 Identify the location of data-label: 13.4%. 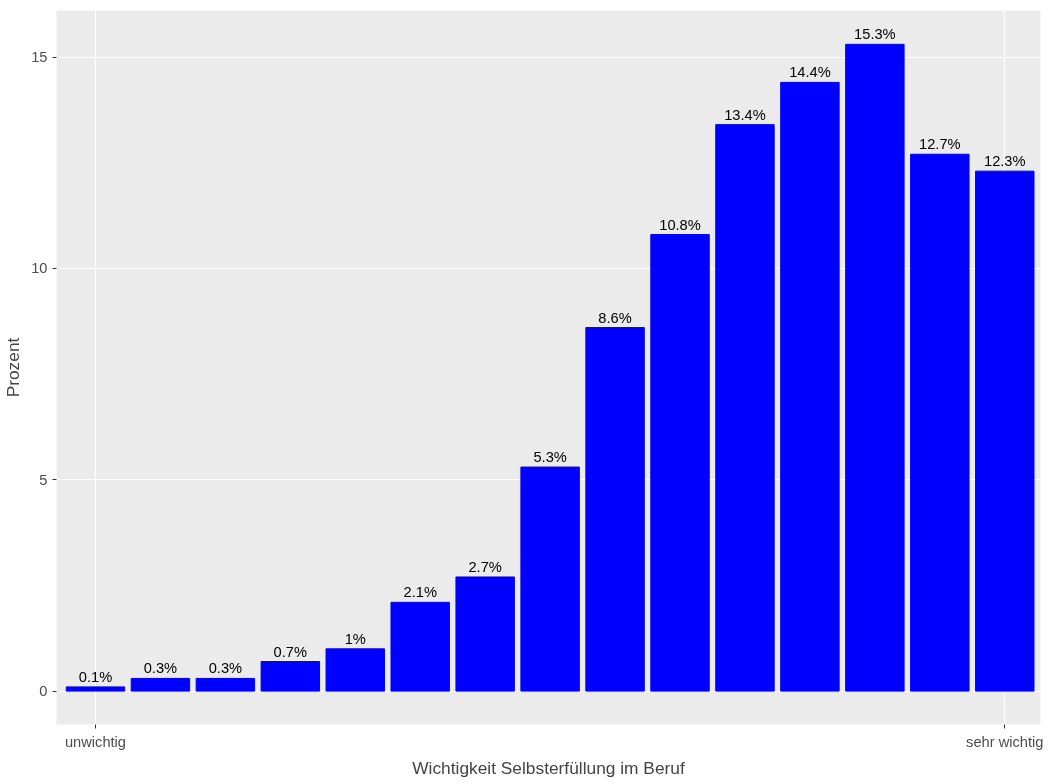
(745, 114).